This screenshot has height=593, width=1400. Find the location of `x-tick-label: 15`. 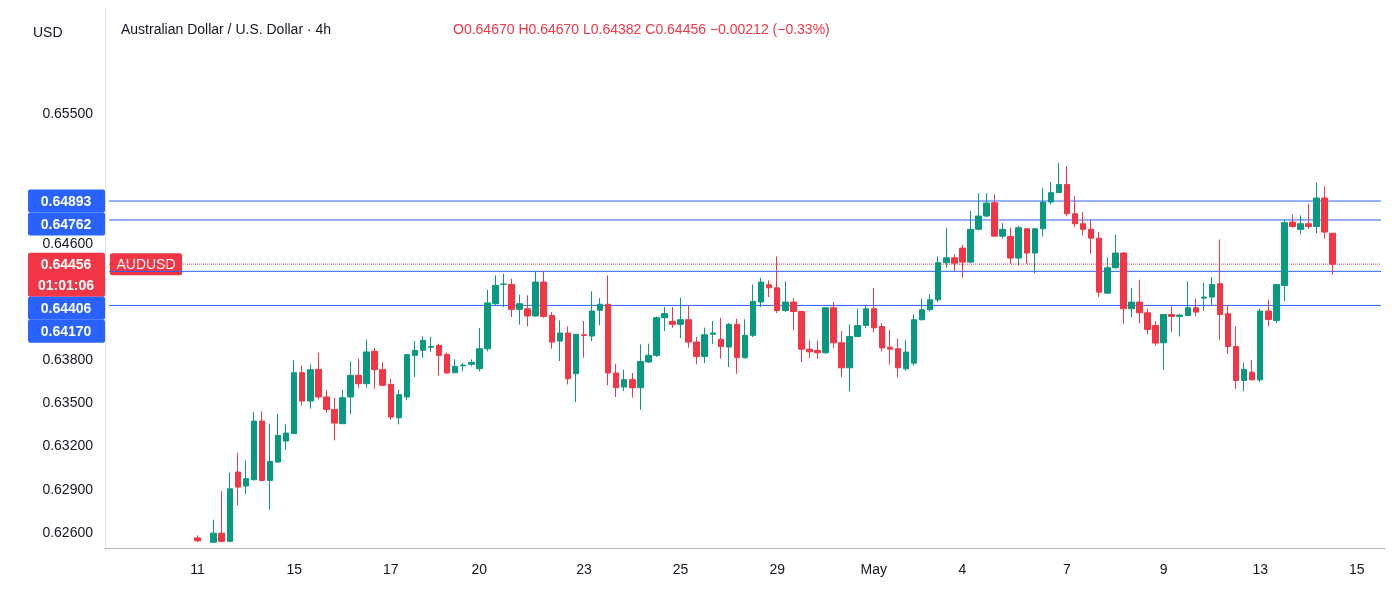

x-tick-label: 15 is located at coordinates (294, 569).